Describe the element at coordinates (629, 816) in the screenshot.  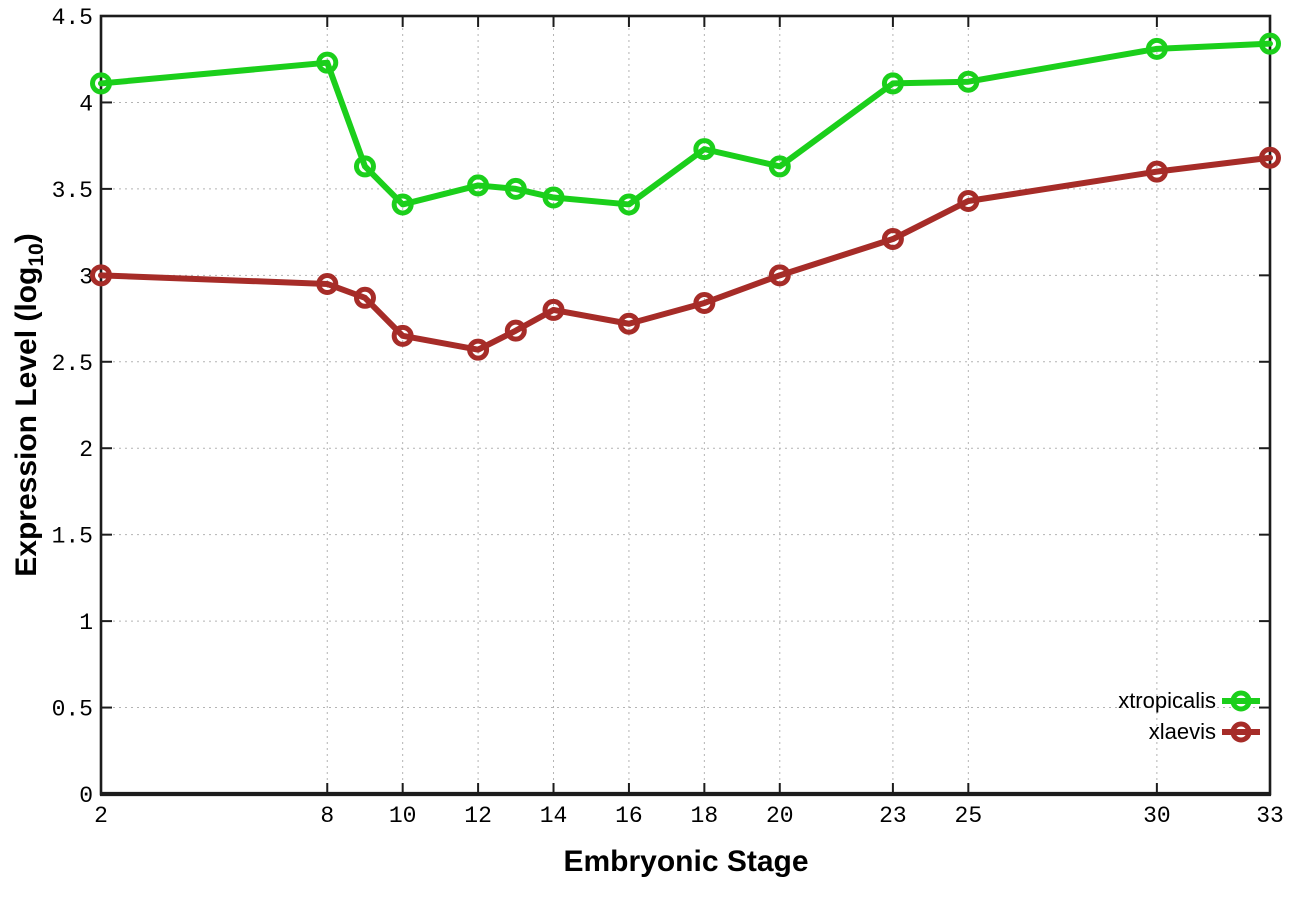
I see `x-tick-label-16: 16` at that location.